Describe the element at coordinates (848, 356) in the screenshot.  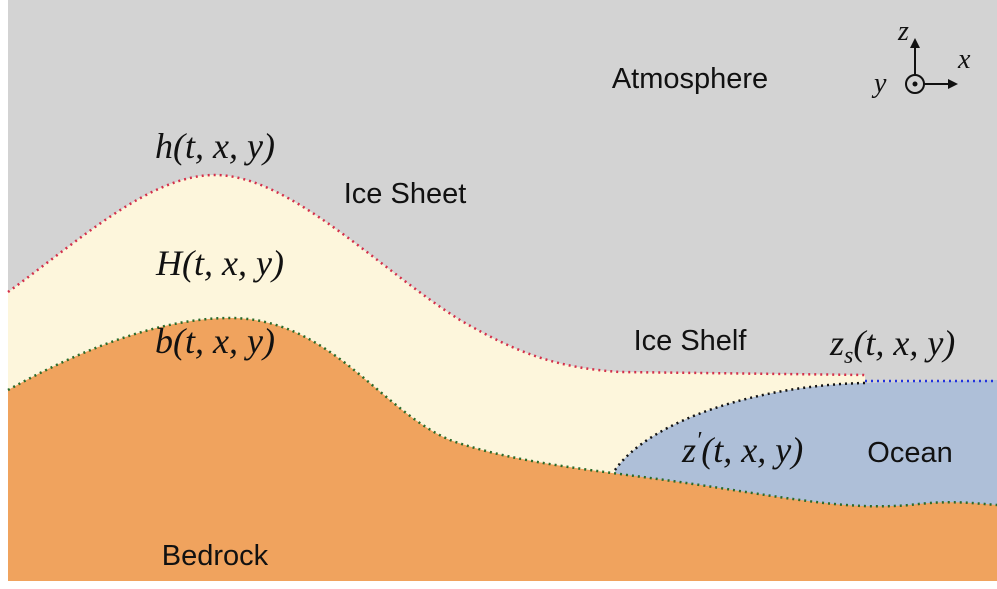
I see `subscript: s` at that location.